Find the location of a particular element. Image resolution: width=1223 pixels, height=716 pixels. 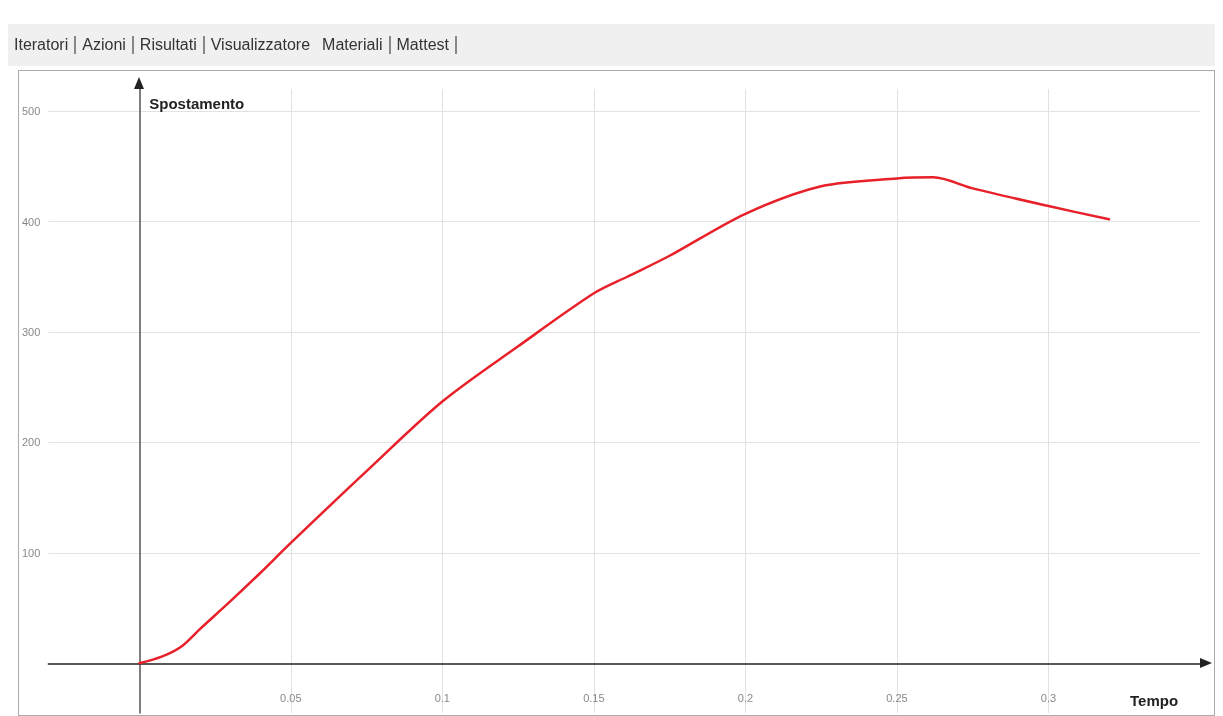

text: Visualizzatore is located at coordinates (260, 45).